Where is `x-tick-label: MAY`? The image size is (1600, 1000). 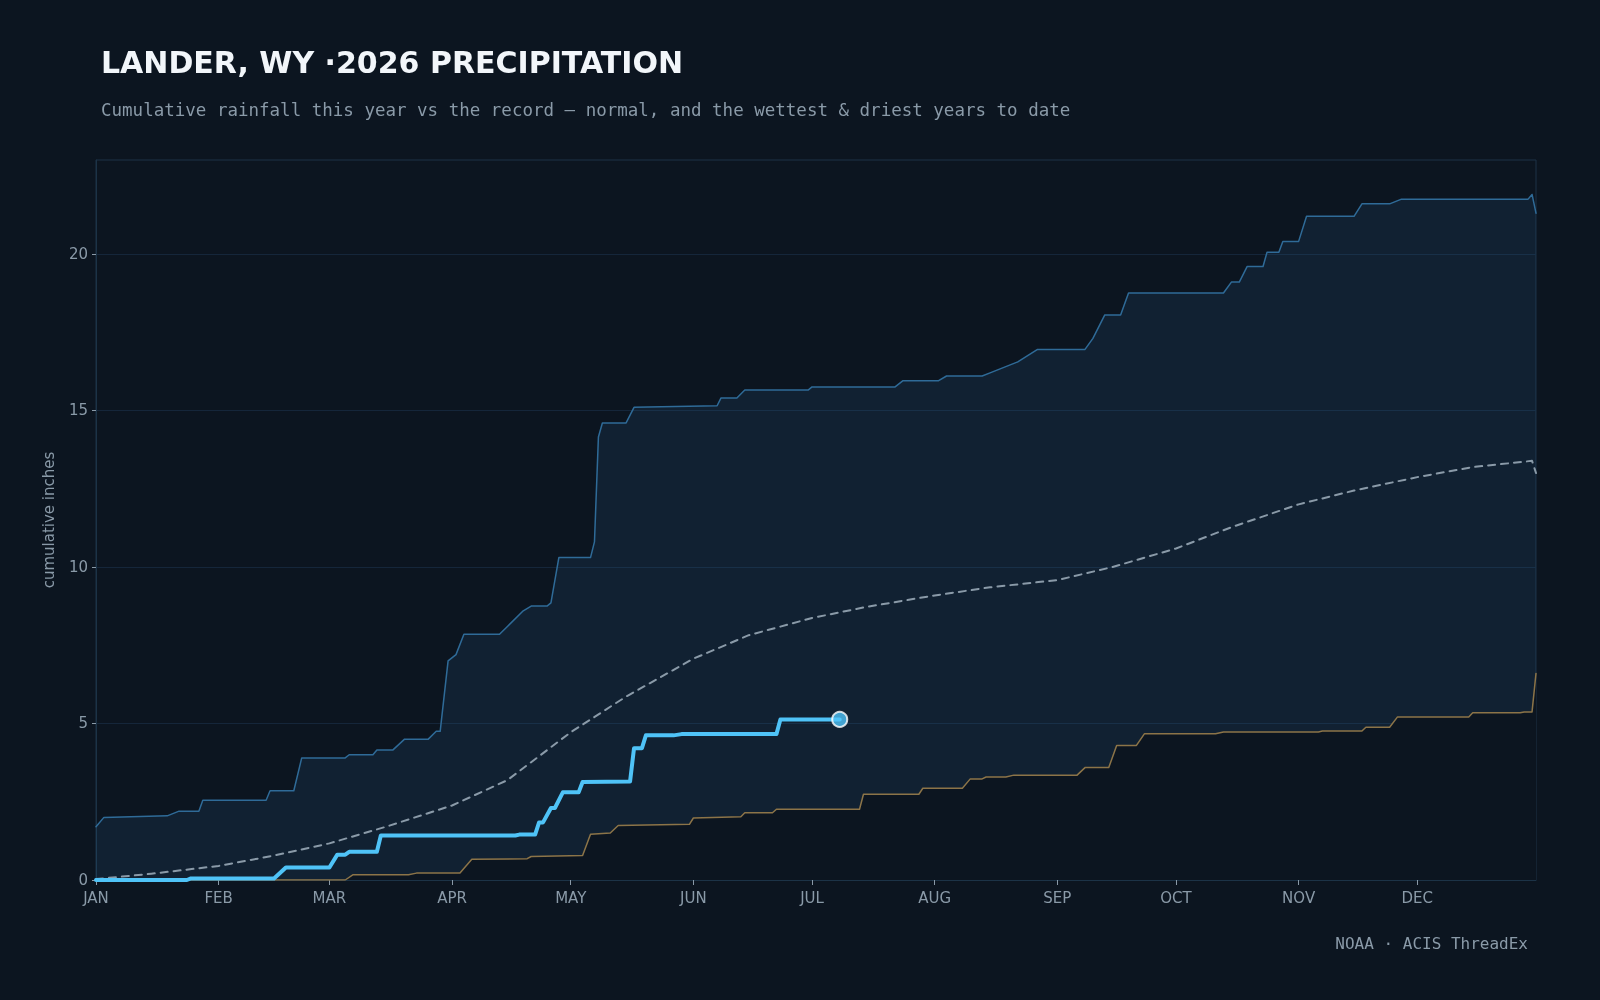 x-tick-label: MAY is located at coordinates (571, 897).